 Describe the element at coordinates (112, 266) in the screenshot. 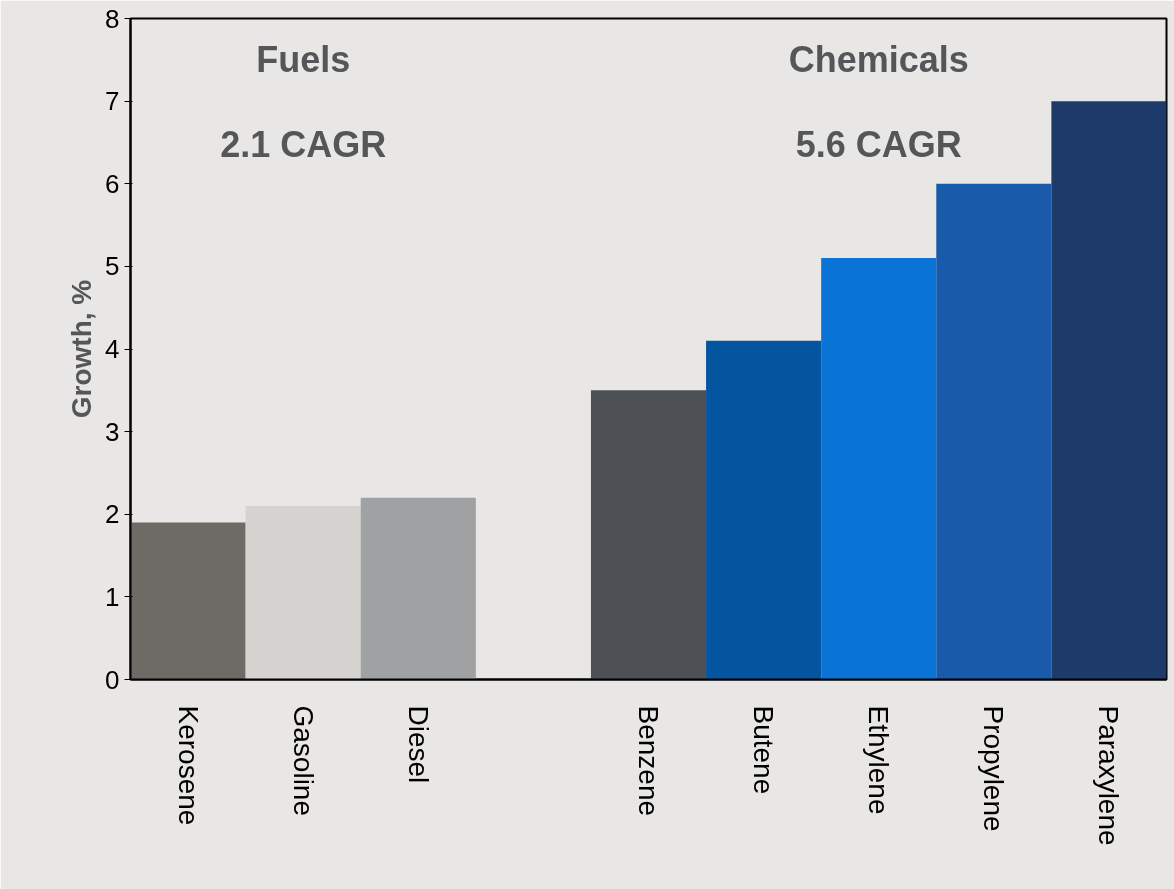

I see `y-tick-label: 5` at that location.